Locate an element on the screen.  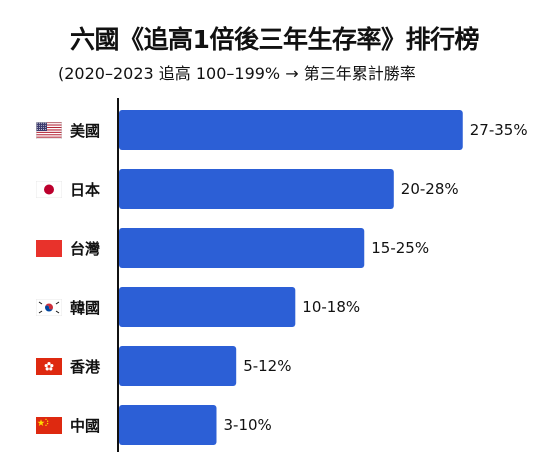
bar-value-label: 3-10% is located at coordinates (248, 425).